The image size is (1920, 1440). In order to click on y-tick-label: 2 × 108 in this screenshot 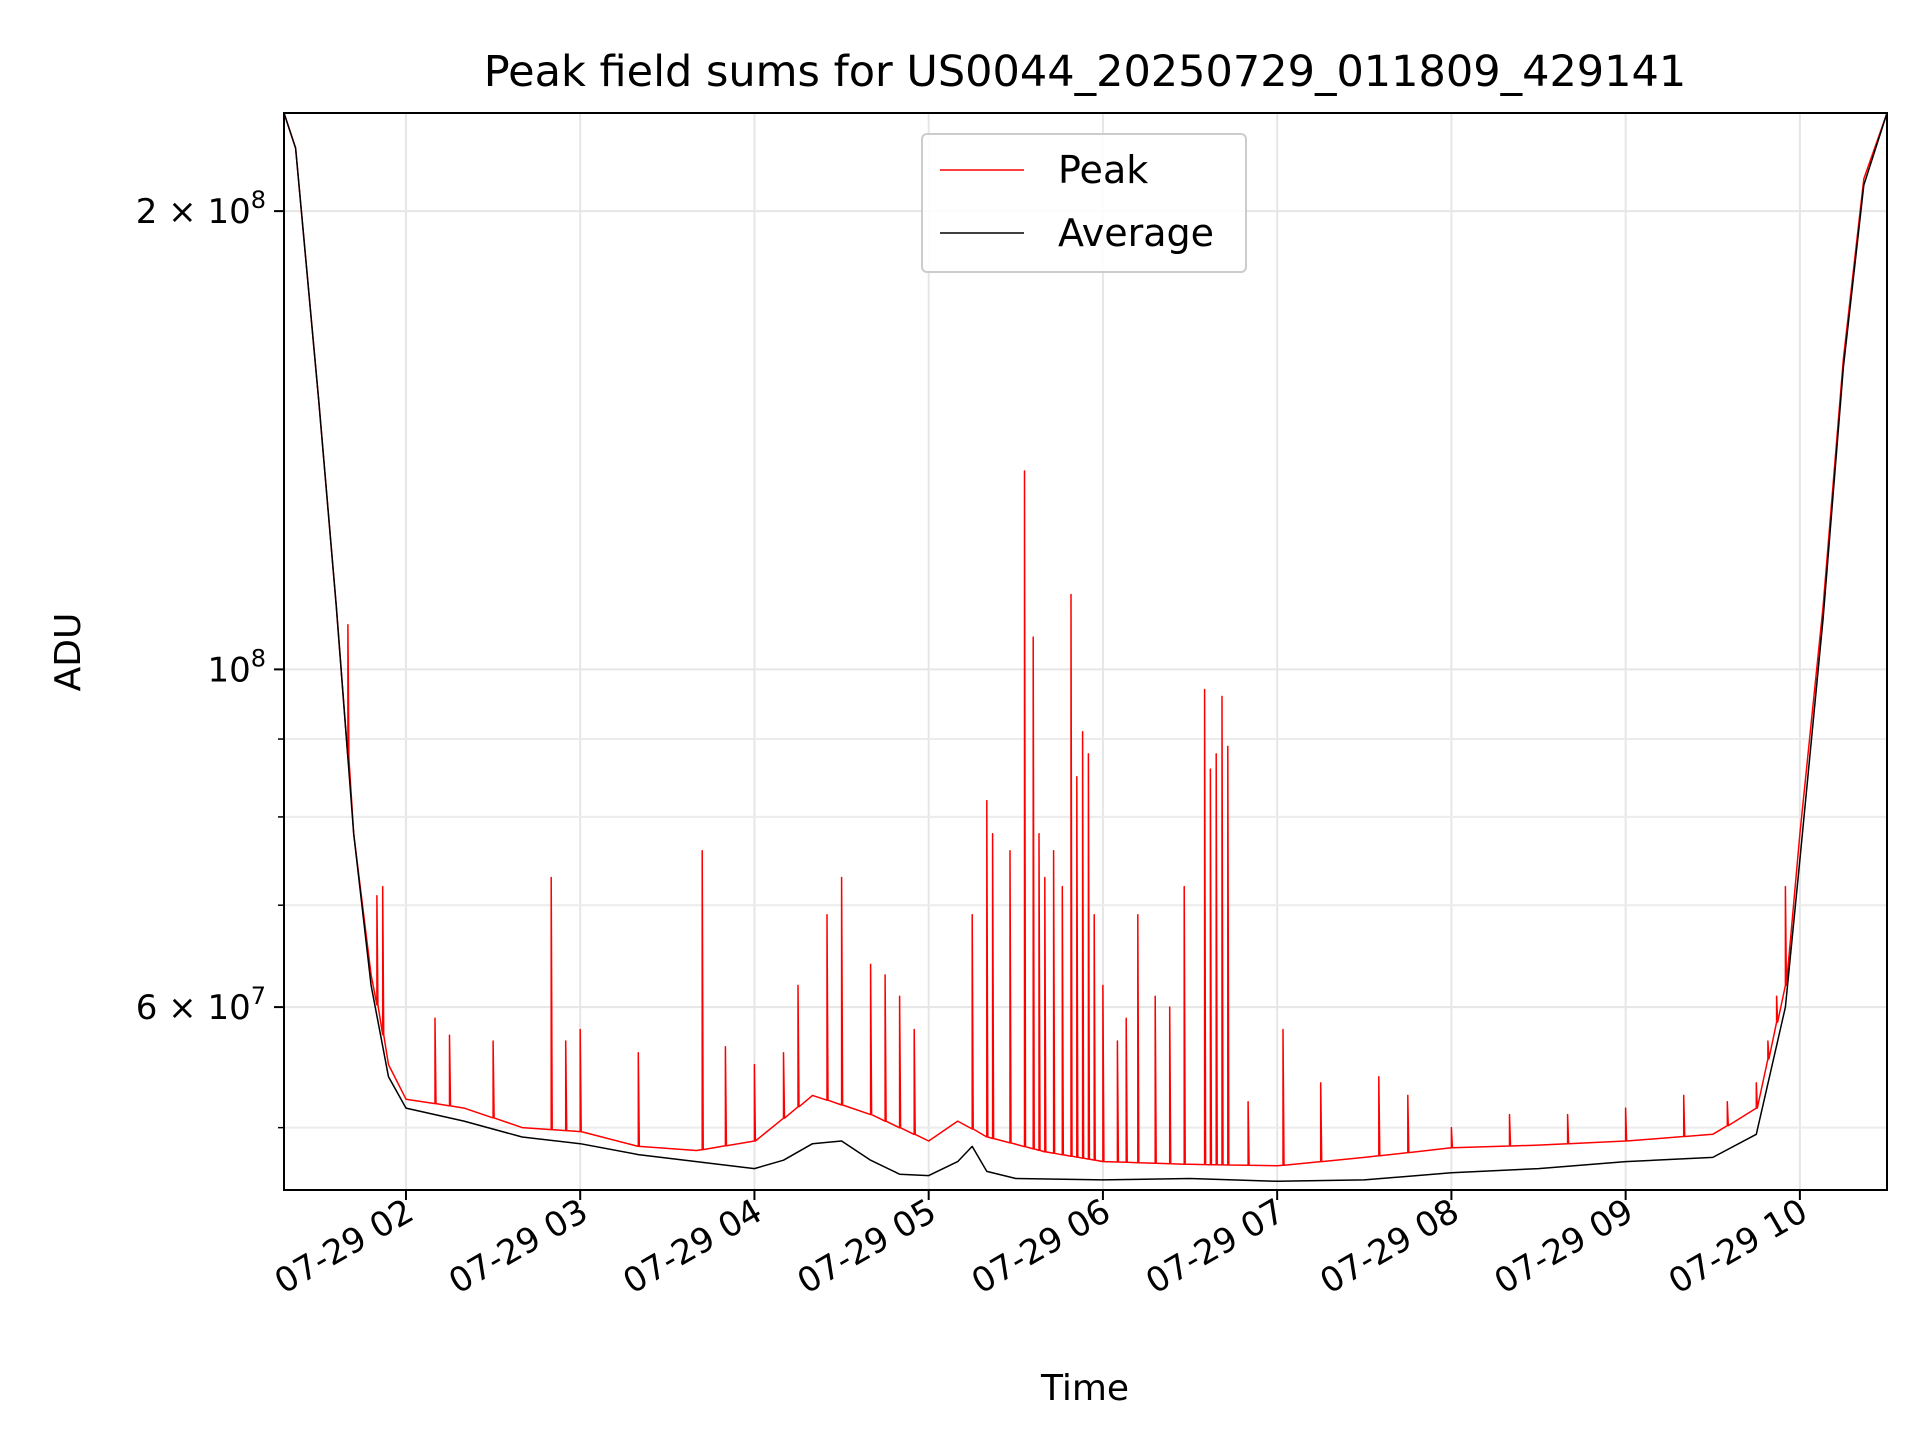, I will do `click(201, 209)`.